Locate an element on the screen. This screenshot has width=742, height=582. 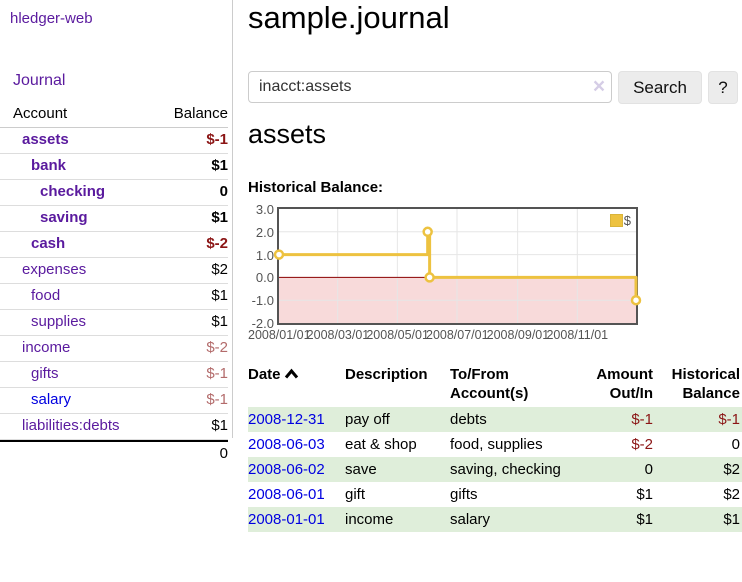
account-row: checking 0 is located at coordinates (114, 193).